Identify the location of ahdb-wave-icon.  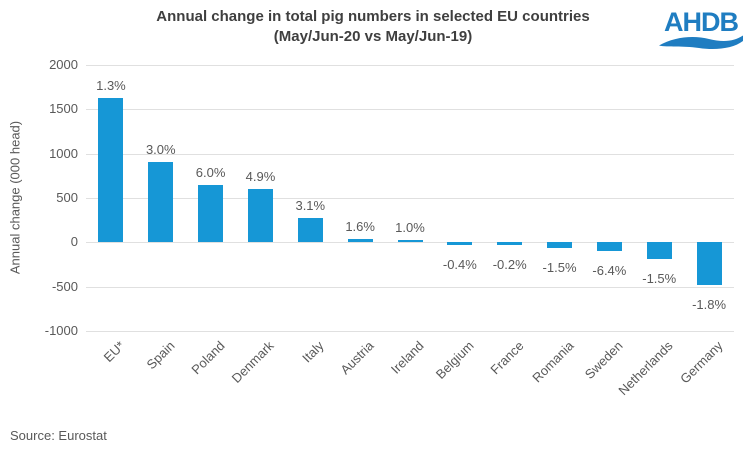
(701, 42).